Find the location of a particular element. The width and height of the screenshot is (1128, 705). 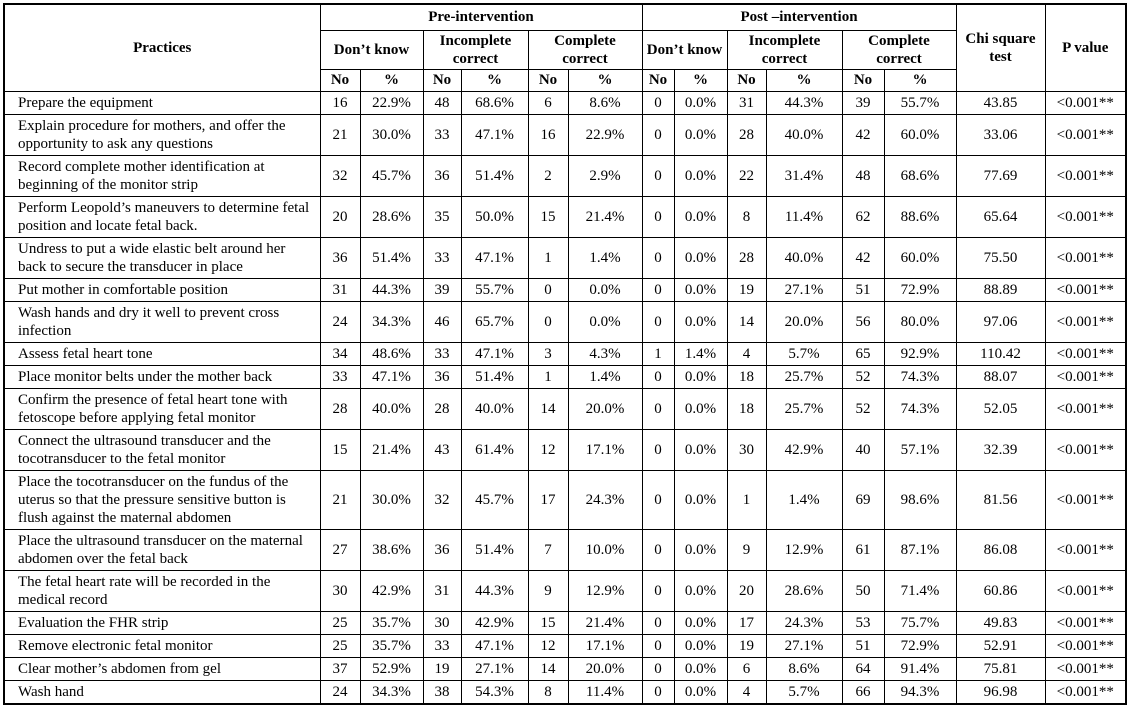

percent-cell: 72.9% is located at coordinates (920, 289).